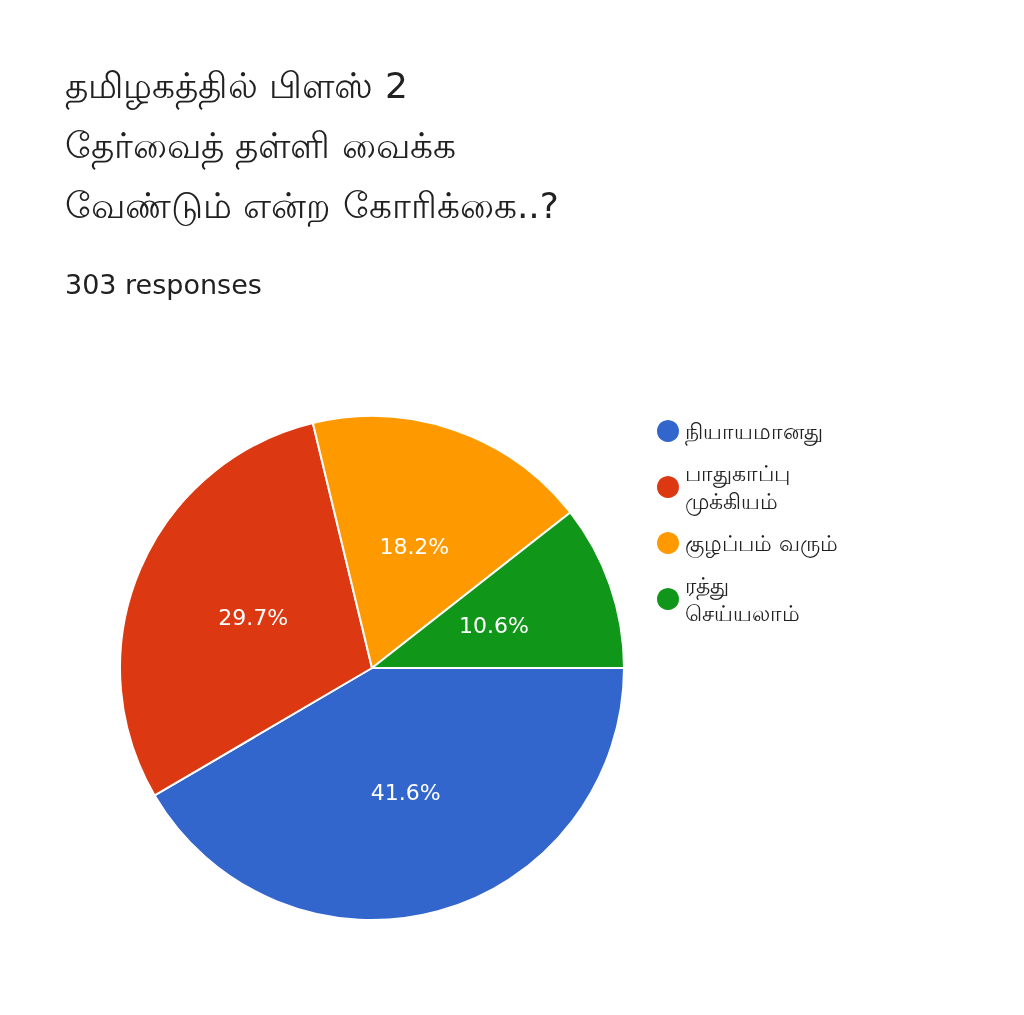  What do you see at coordinates (742, 599) in the screenshot?
I see `legend-label: ரத்து செய்யலாம்` at bounding box center [742, 599].